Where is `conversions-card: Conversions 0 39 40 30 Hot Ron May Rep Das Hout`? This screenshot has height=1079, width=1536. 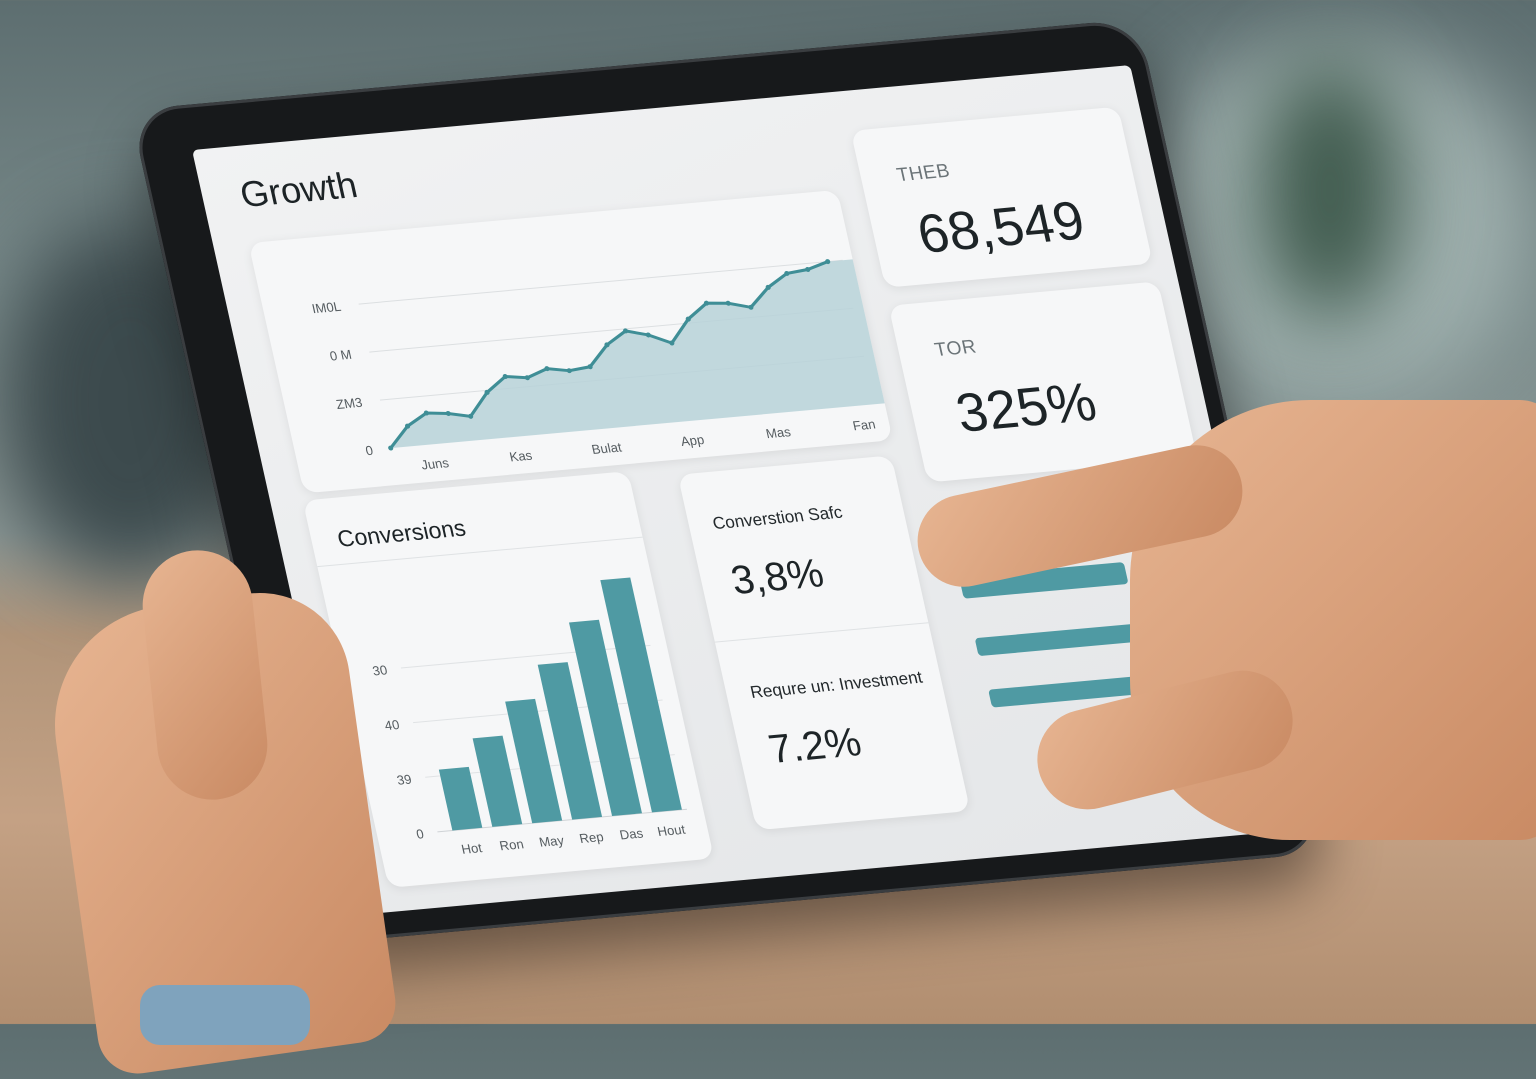
conversions-card: Conversions 0 39 40 30 Hot Ron May Rep Das Hout is located at coordinates (508, 679).